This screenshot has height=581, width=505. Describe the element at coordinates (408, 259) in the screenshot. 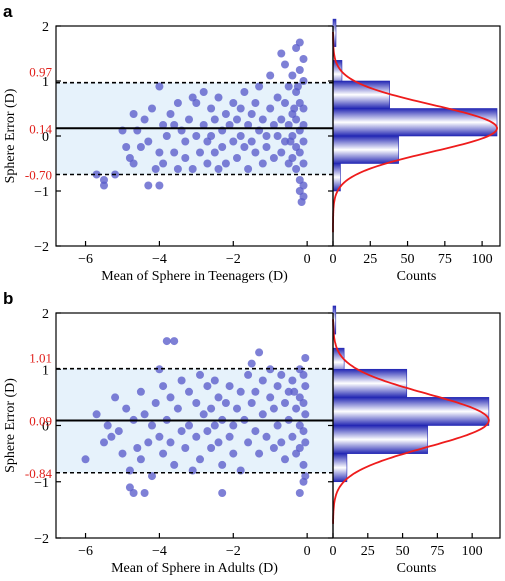

I see `hist-x-tick-label-a-50: 50` at that location.